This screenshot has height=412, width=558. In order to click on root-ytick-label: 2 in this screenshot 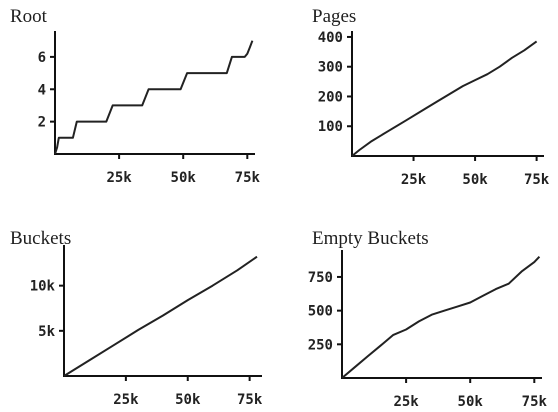, I will do `click(42, 123)`.